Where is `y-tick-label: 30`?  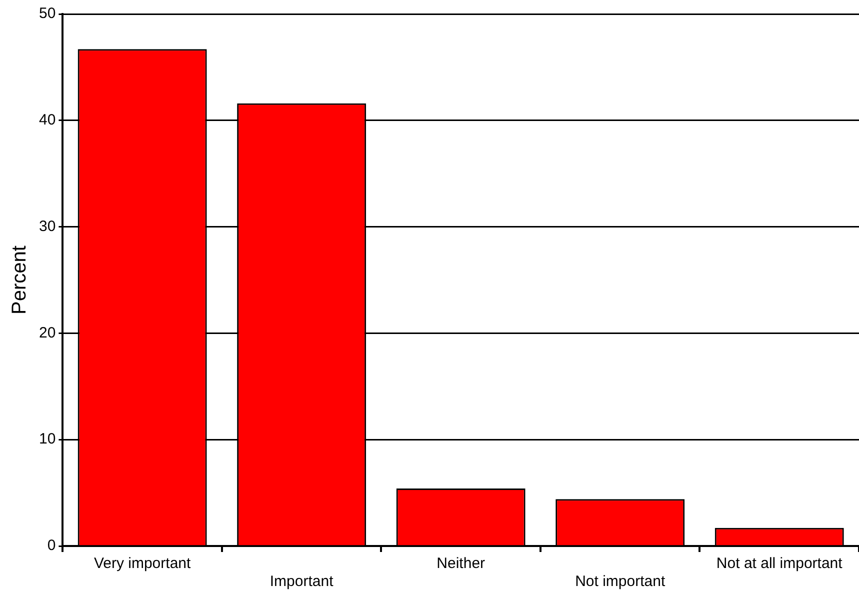 y-tick-label: 30 is located at coordinates (47, 226).